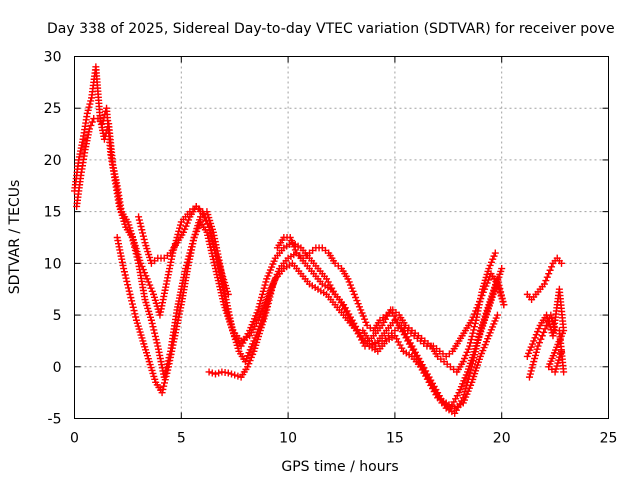 This screenshot has height=480, width=640. Describe the element at coordinates (57, 316) in the screenshot. I see `y-tick-label: 5` at that location.